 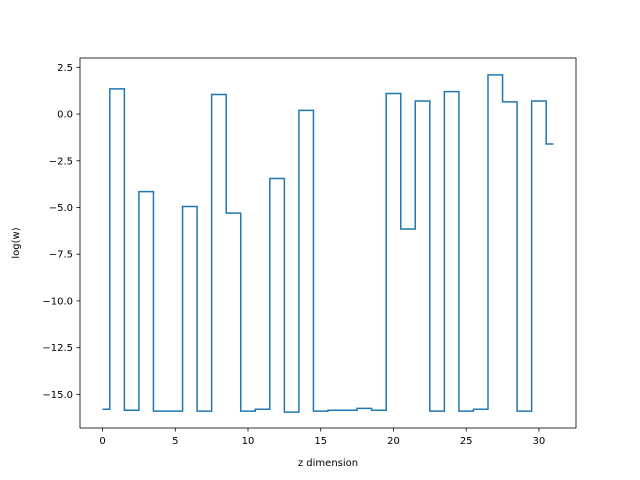 I want to click on x-tick-label: 5, so click(x=175, y=441).